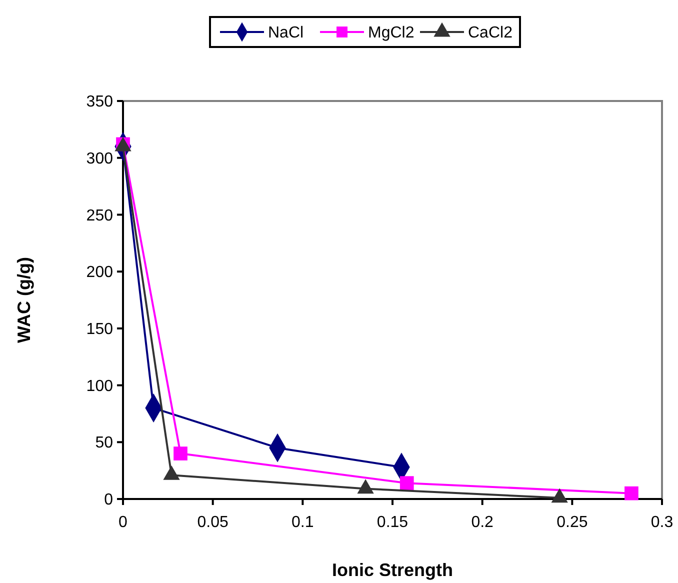 This screenshot has width=678, height=583. Describe the element at coordinates (213, 522) in the screenshot. I see `x-tick-label: 0.05` at that location.